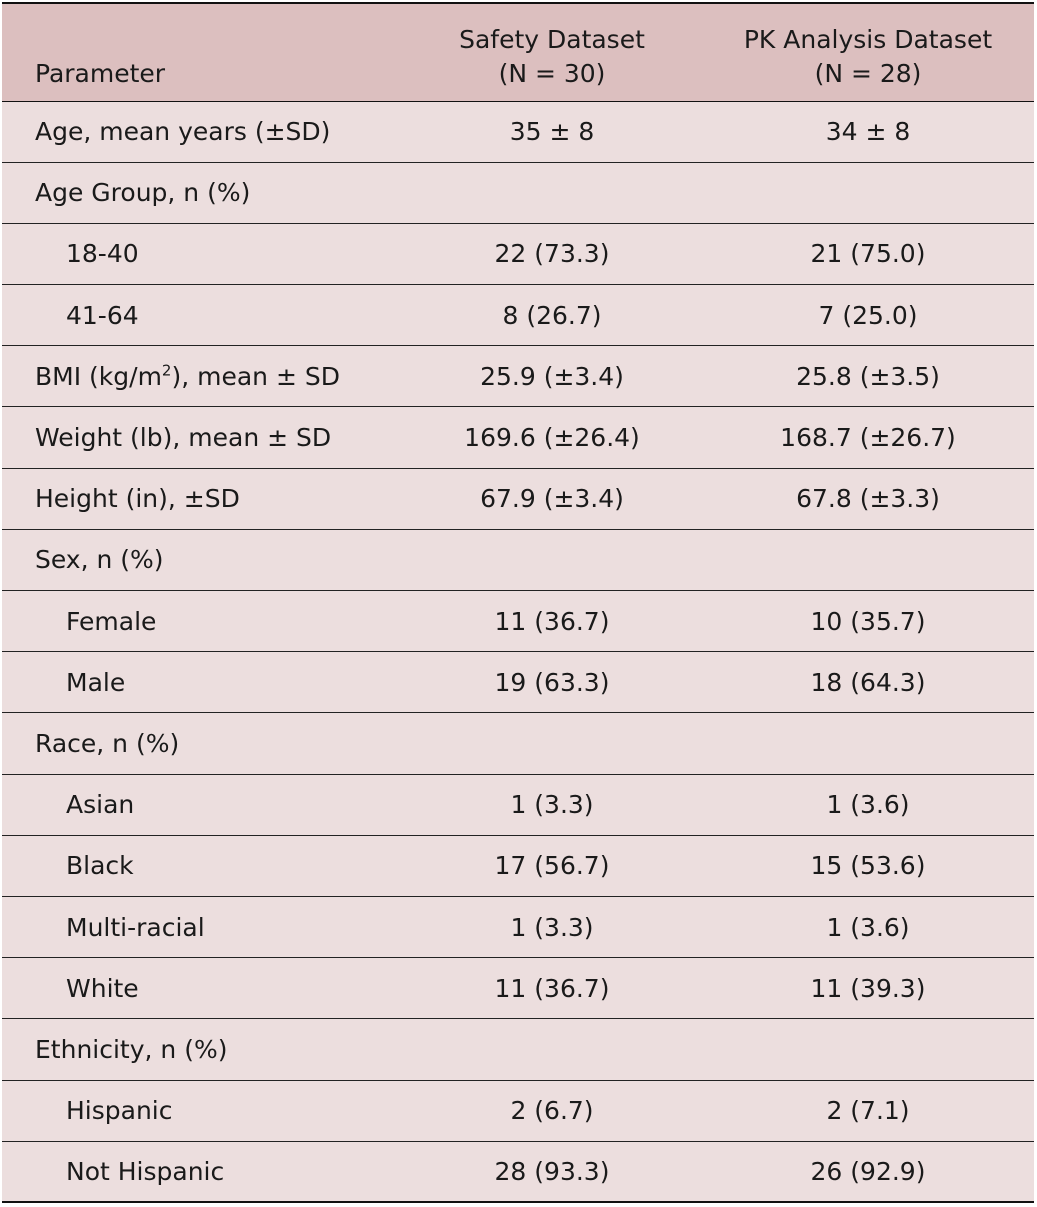  I want to click on bmi-label-post: ), mean ± SD, so click(255, 376).